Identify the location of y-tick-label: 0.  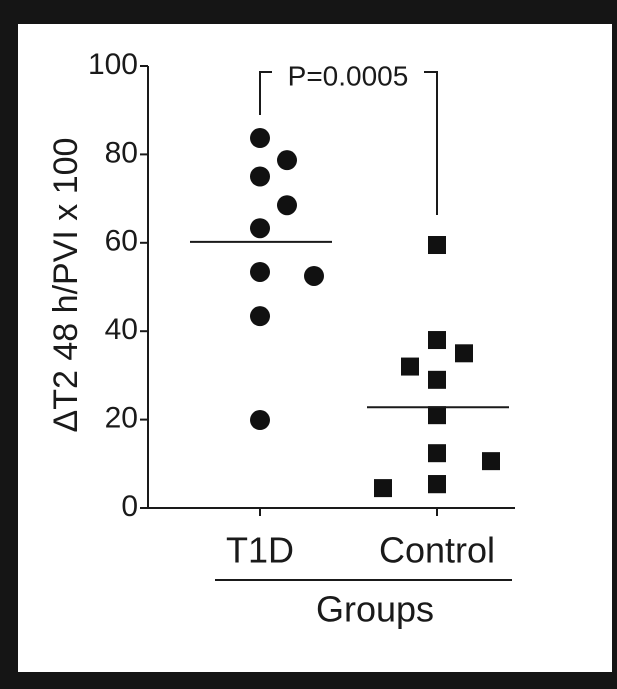
(129, 506).